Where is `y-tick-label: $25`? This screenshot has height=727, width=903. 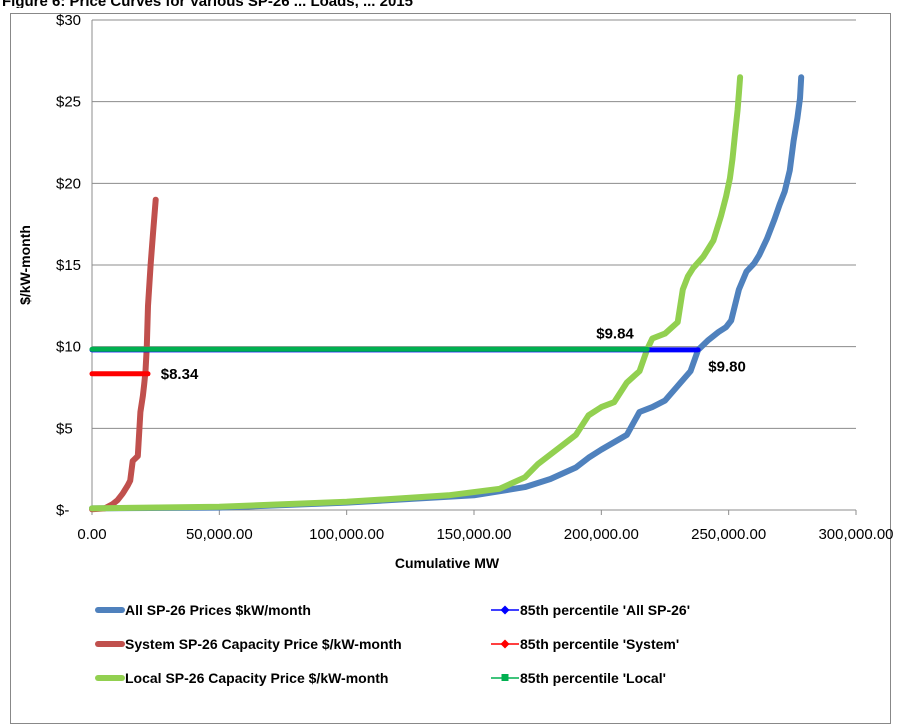
y-tick-label: $25 is located at coordinates (68, 102).